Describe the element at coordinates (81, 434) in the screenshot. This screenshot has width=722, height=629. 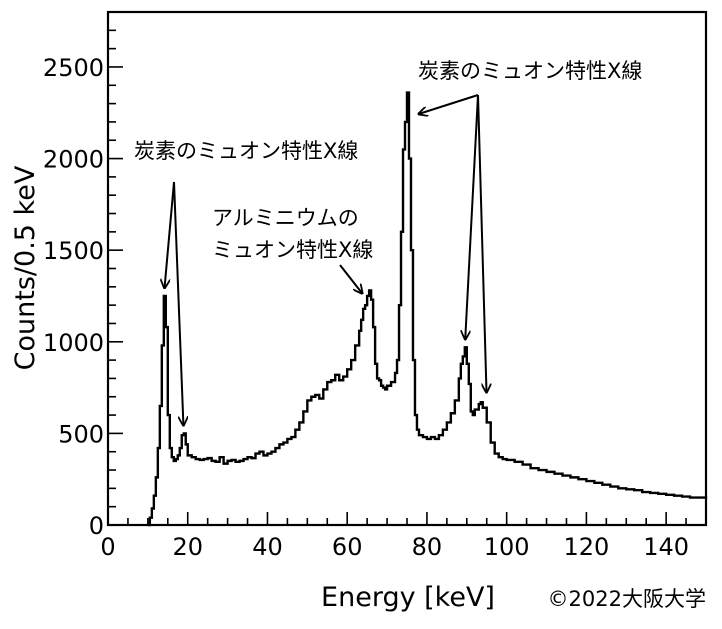
I see `y-tick-label: 500` at that location.